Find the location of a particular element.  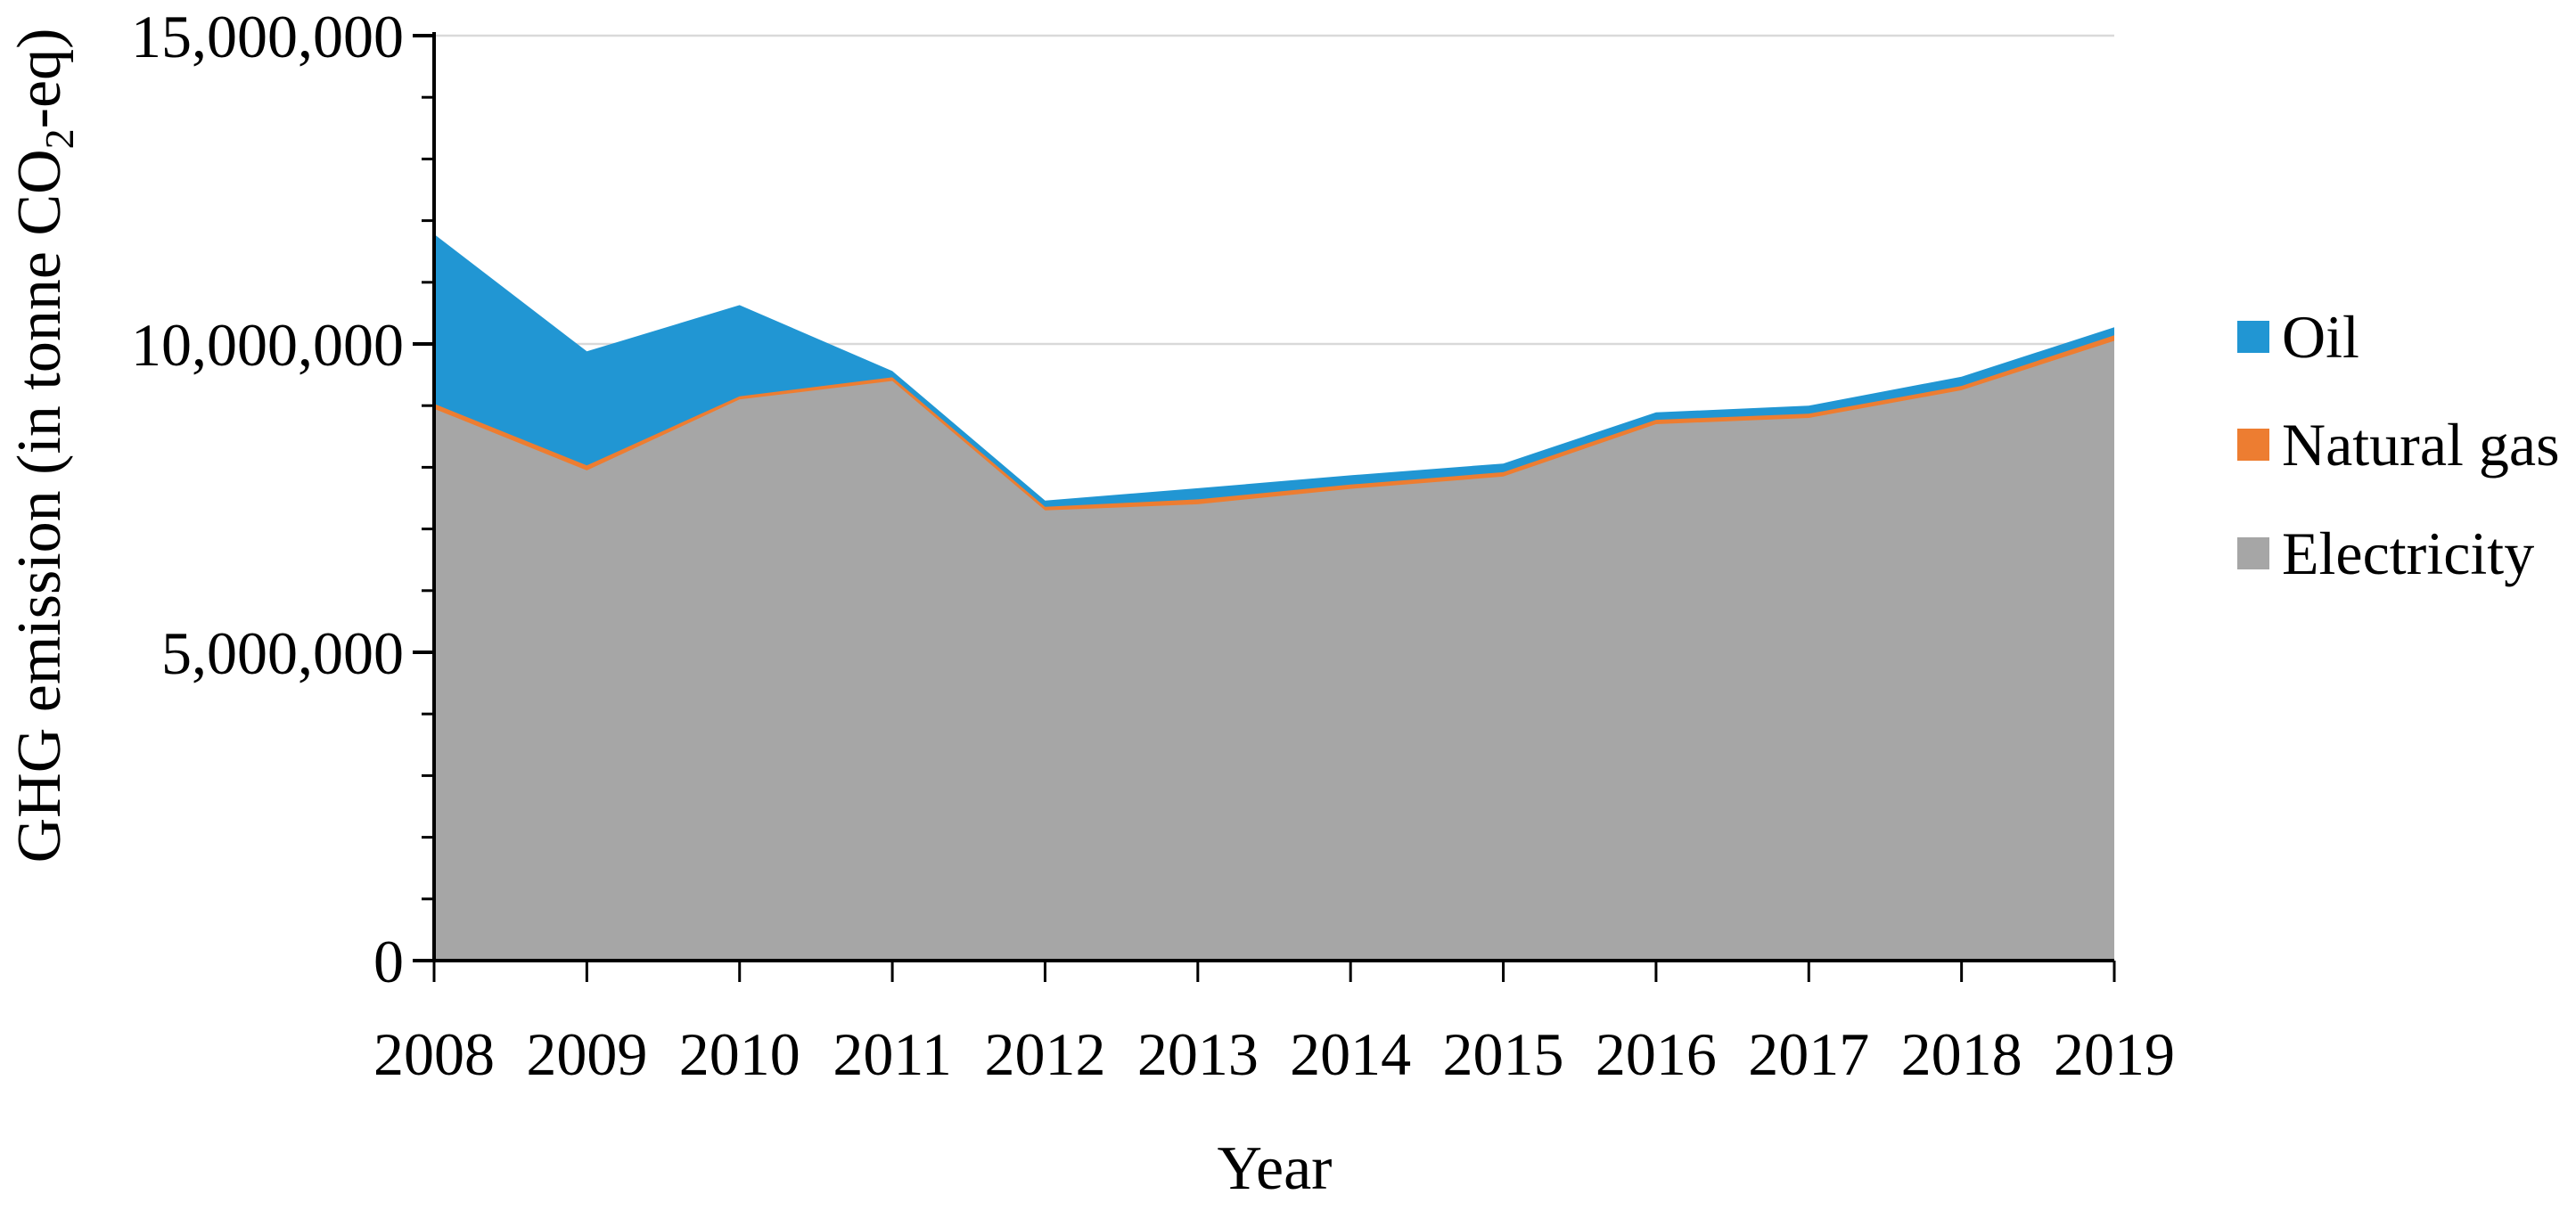

legend-swatch-natural-gas is located at coordinates (2253, 445).